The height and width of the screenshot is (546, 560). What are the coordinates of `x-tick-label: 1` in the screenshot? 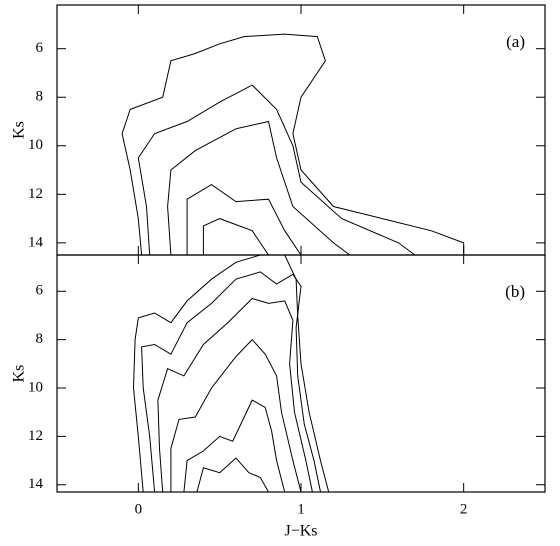 It's located at (301, 509).